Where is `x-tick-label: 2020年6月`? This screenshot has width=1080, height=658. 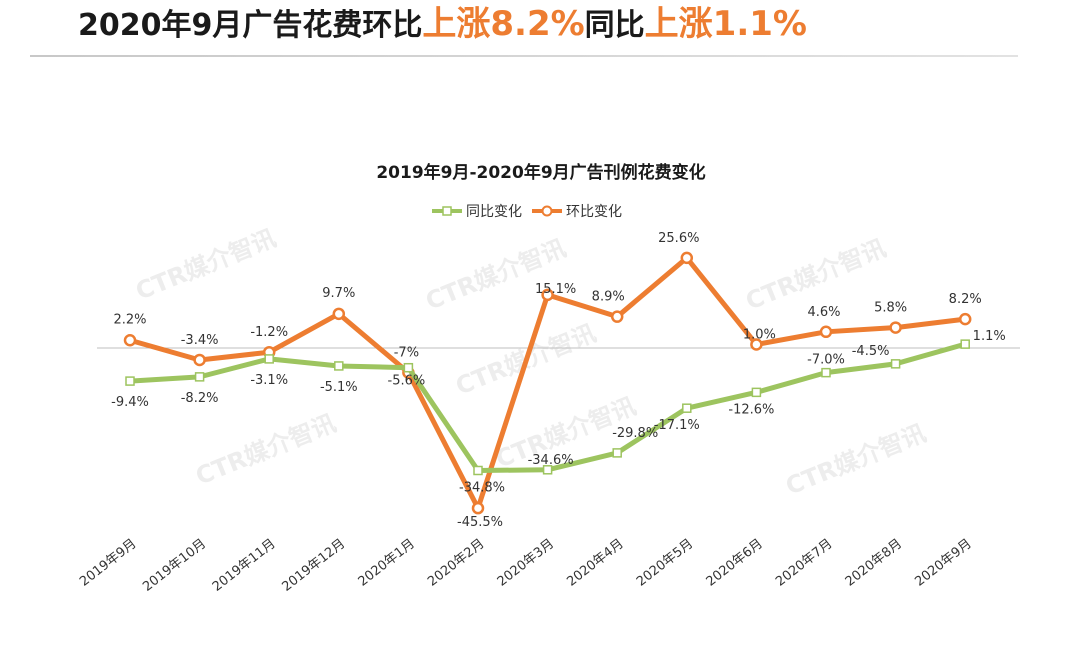 x-tick-label: 2020年6月 is located at coordinates (735, 562).